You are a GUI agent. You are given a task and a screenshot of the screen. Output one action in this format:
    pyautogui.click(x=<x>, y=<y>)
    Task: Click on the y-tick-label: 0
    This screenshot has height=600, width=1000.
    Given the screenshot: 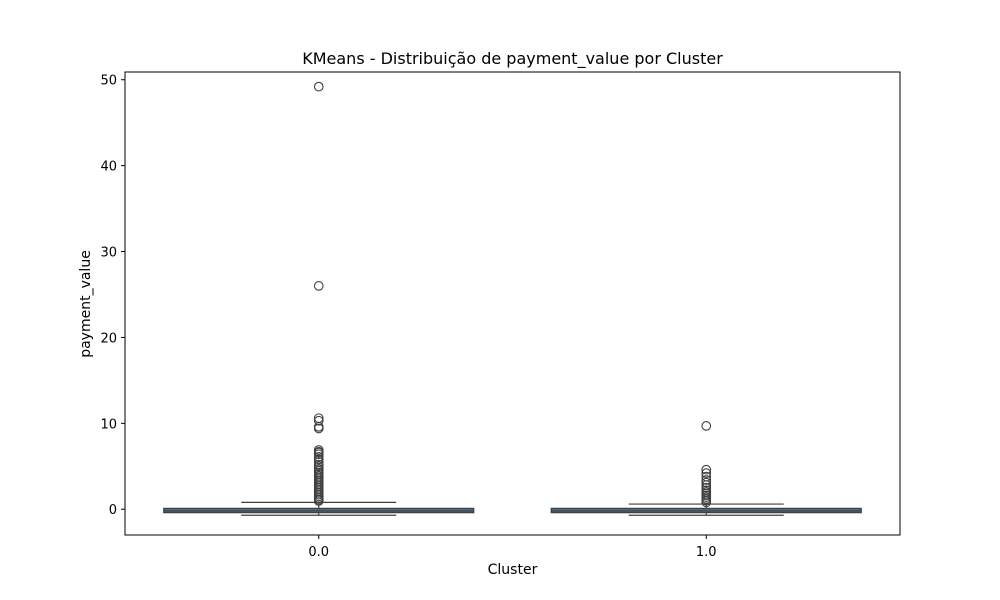 What is the action you would take?
    pyautogui.click(x=113, y=510)
    